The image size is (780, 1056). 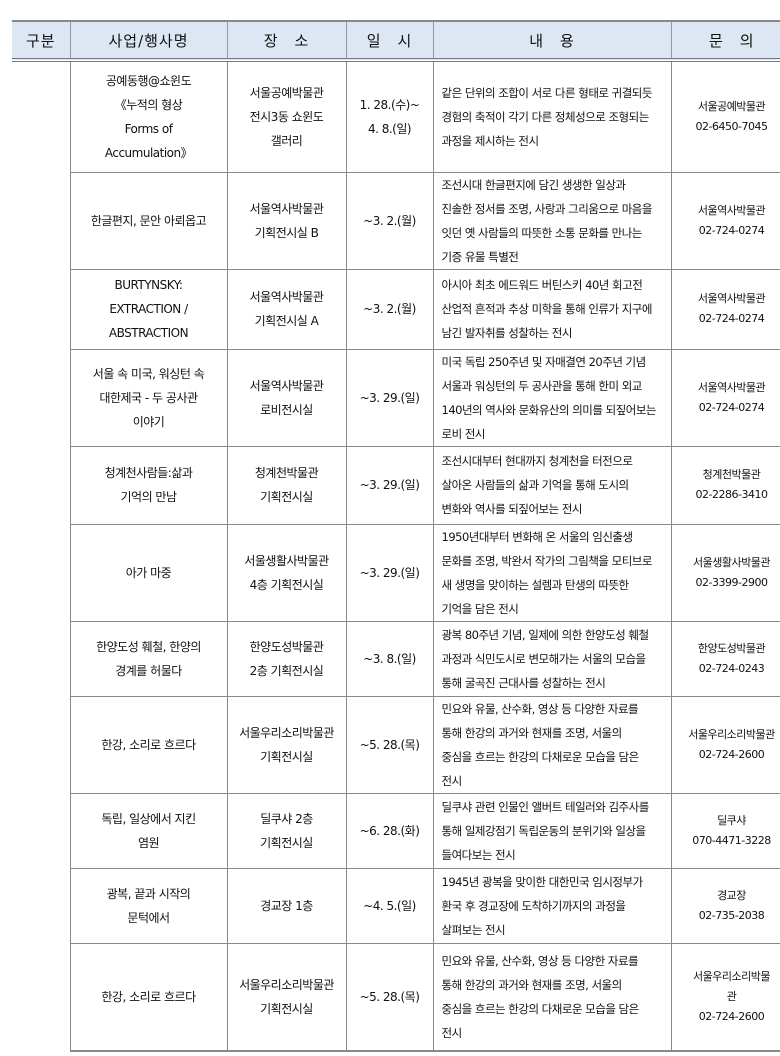 I want to click on contact-cell: 경교장 02-735-2038, so click(x=725, y=905).